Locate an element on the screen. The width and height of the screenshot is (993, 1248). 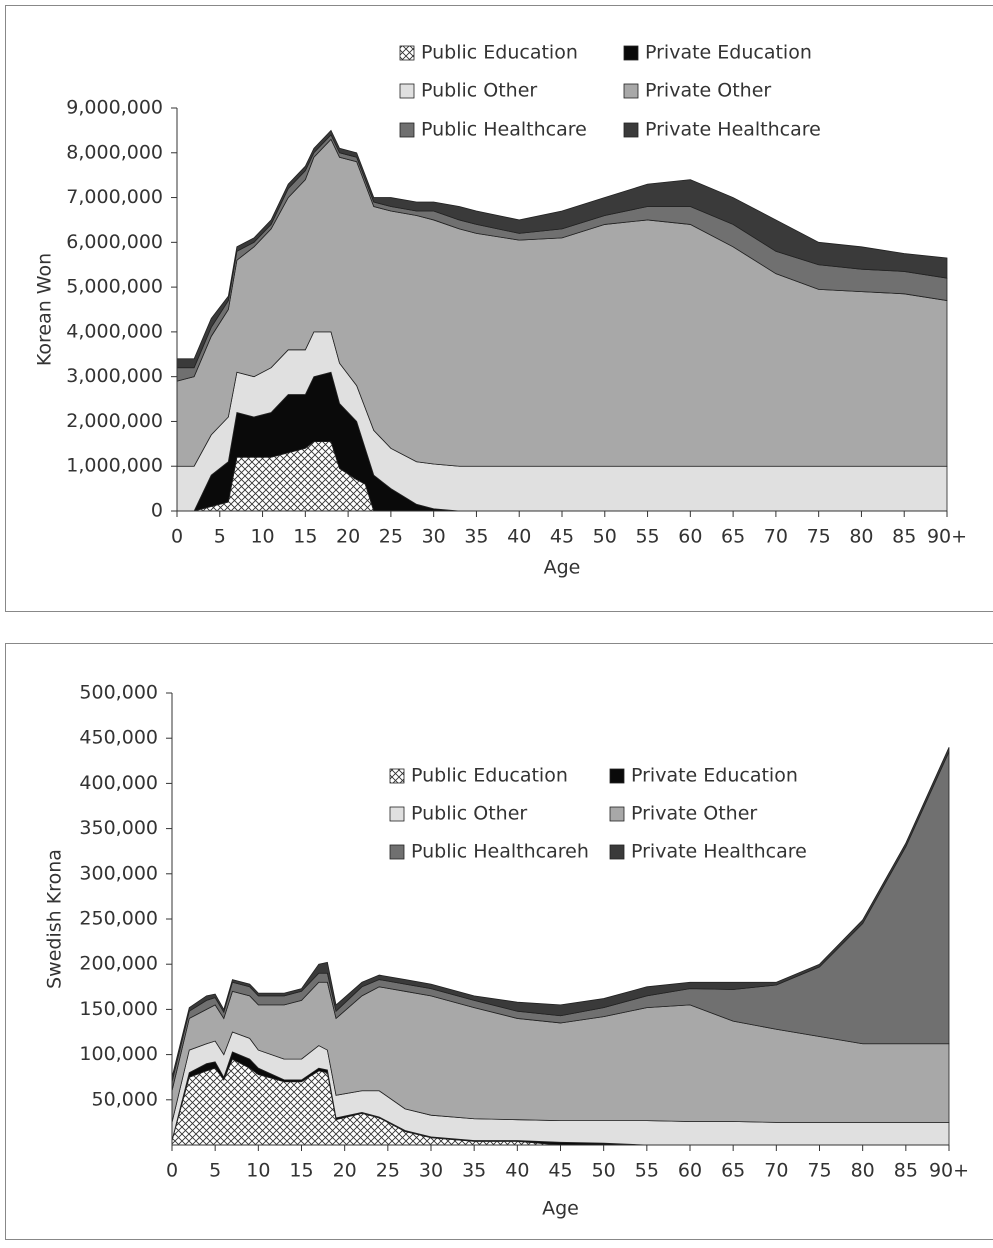
legend-label: Public Healthcareh is located at coordinates (500, 852).